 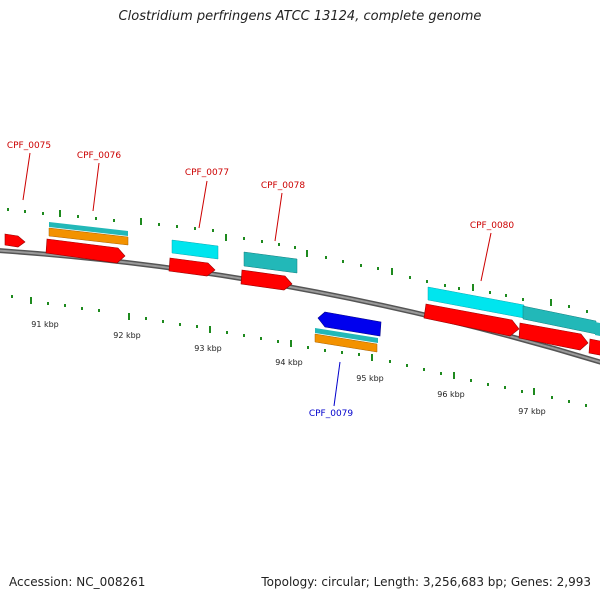 I want to click on kbp-label: 92 kbp, so click(x=127, y=335).